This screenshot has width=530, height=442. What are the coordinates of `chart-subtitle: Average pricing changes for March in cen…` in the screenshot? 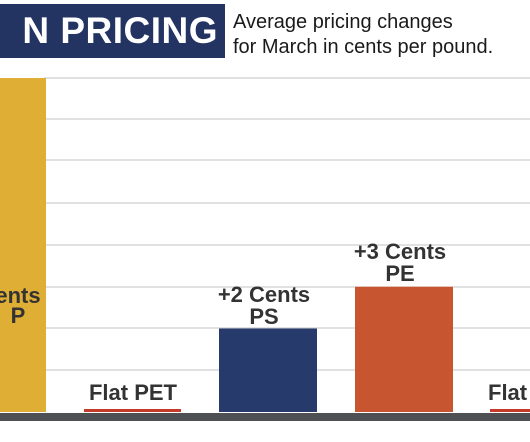 It's located at (381, 35).